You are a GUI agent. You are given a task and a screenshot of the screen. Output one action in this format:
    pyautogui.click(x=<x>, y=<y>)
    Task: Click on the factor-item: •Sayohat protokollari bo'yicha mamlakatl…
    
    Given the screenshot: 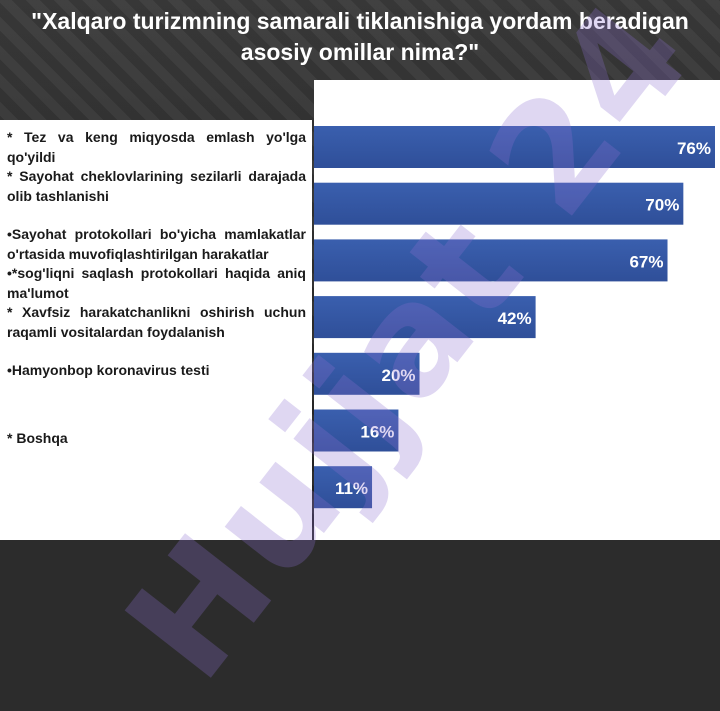 What is the action you would take?
    pyautogui.click(x=156, y=244)
    